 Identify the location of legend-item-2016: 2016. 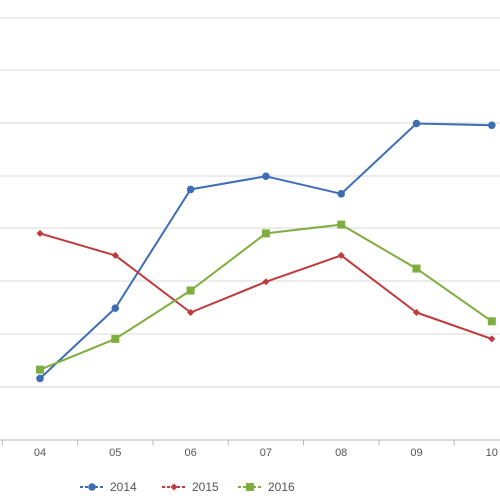
(266, 487).